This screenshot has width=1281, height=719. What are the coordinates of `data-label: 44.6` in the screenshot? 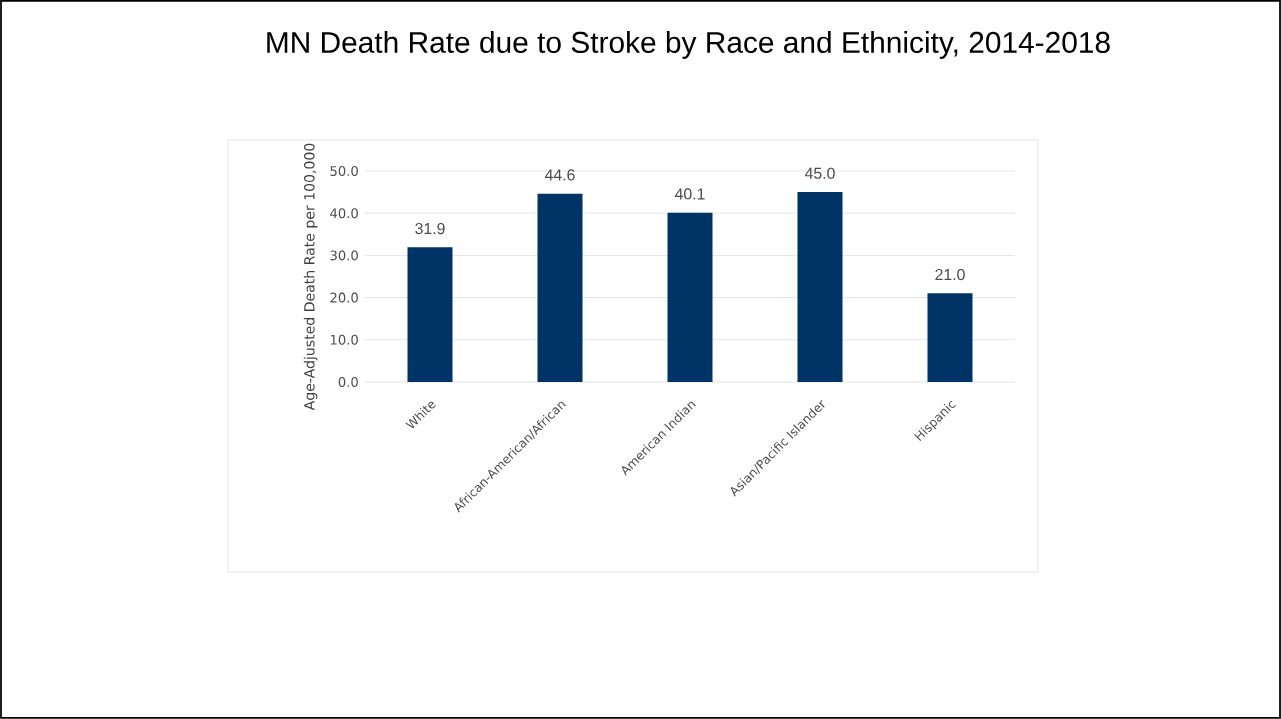 It's located at (559, 175).